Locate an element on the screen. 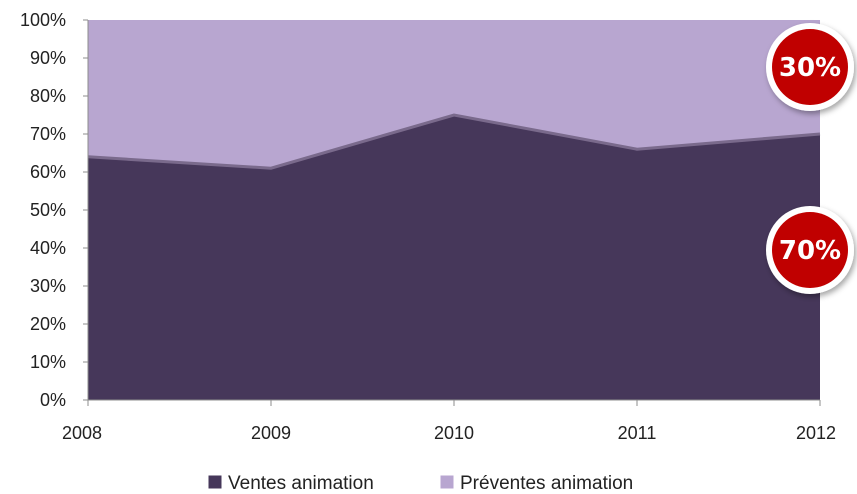 Image resolution: width=857 pixels, height=494 pixels. annotation-badge: 30% is located at coordinates (810, 67).